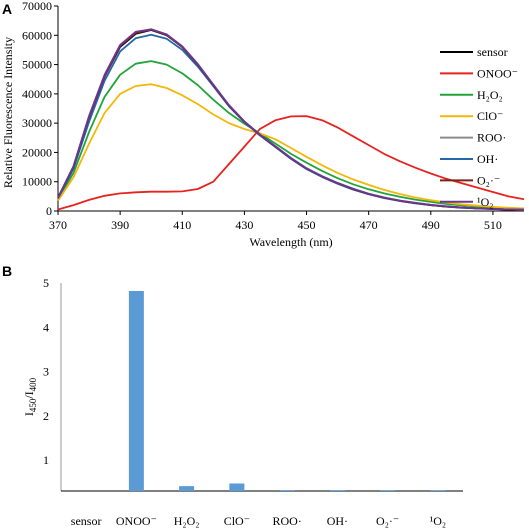 The width and height of the screenshot is (529, 531). Describe the element at coordinates (33, 405) in the screenshot. I see `ratio-y-axis-title-sub1: 450` at that location.